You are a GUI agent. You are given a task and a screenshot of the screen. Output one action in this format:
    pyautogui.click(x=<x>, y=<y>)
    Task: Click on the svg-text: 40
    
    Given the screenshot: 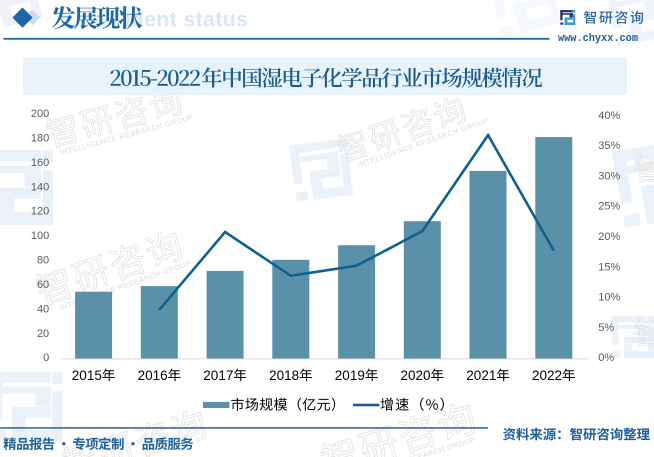 What is the action you would take?
    pyautogui.click(x=43, y=309)
    